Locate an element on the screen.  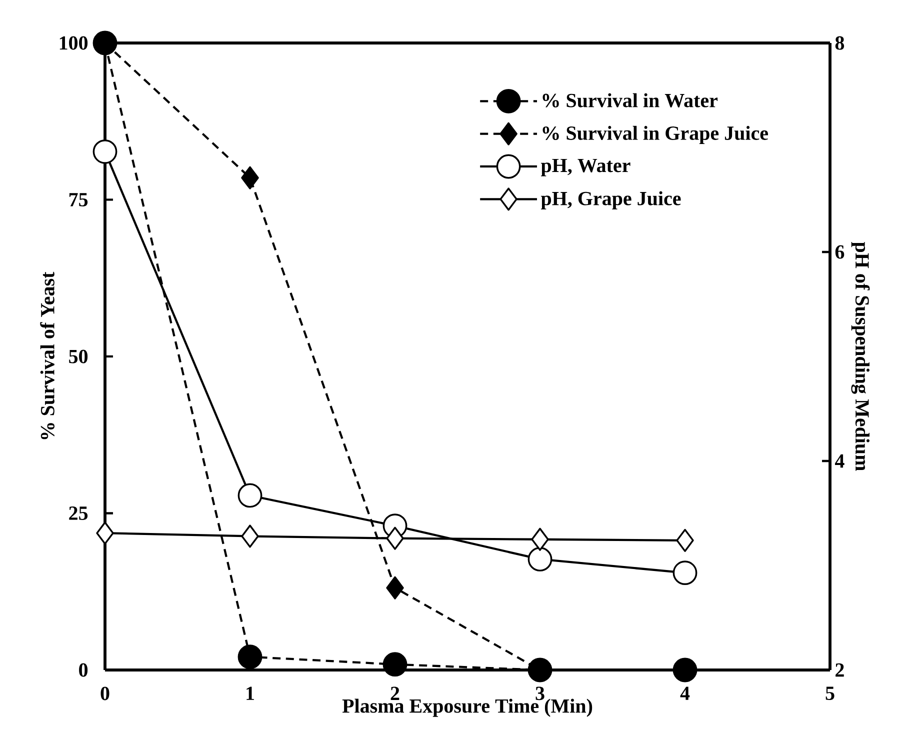
y-tick-label: 0 is located at coordinates (83, 670).